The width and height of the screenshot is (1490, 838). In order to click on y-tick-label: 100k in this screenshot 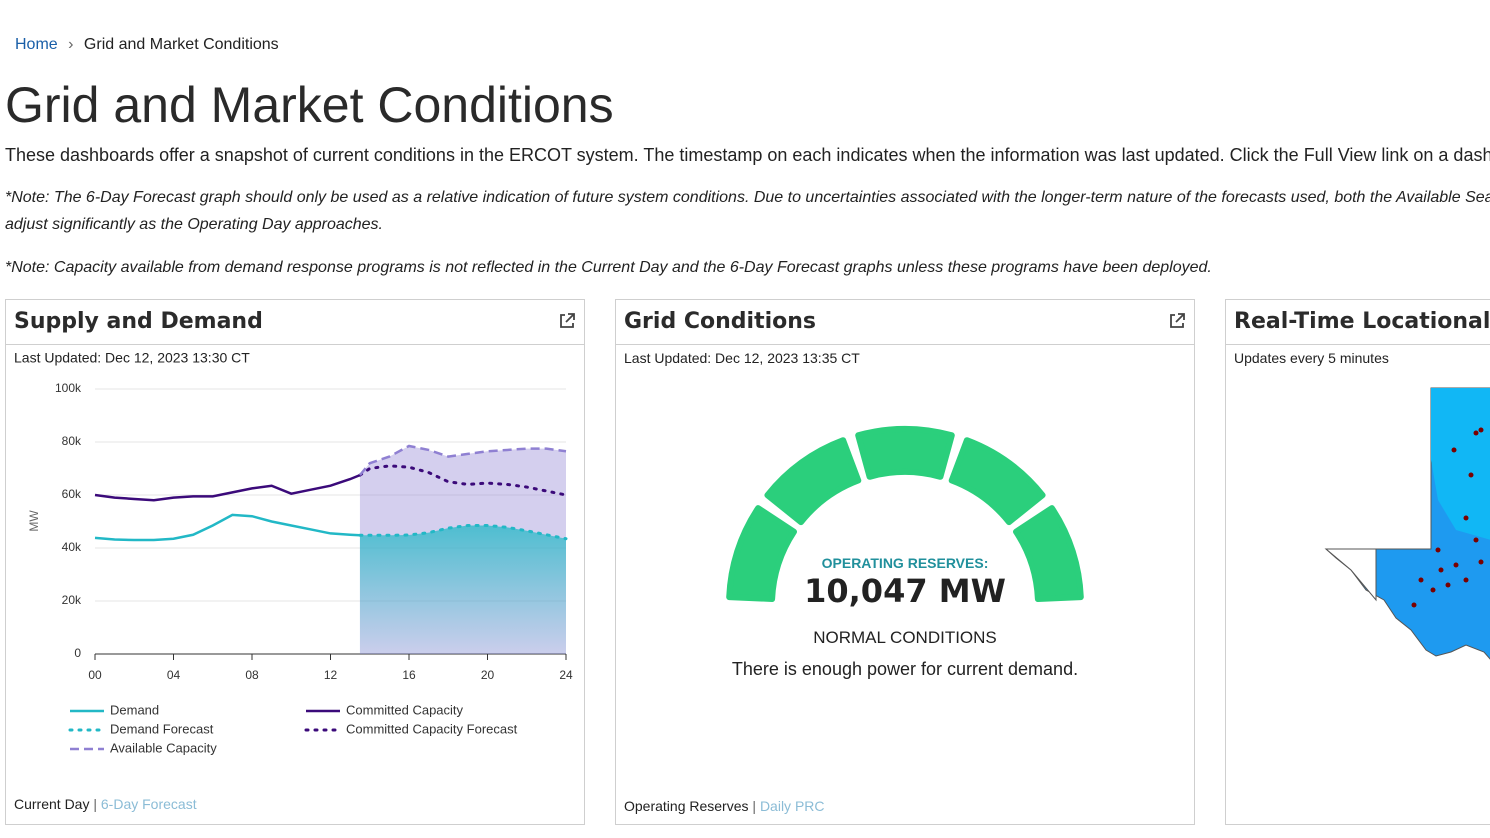, I will do `click(68, 388)`.